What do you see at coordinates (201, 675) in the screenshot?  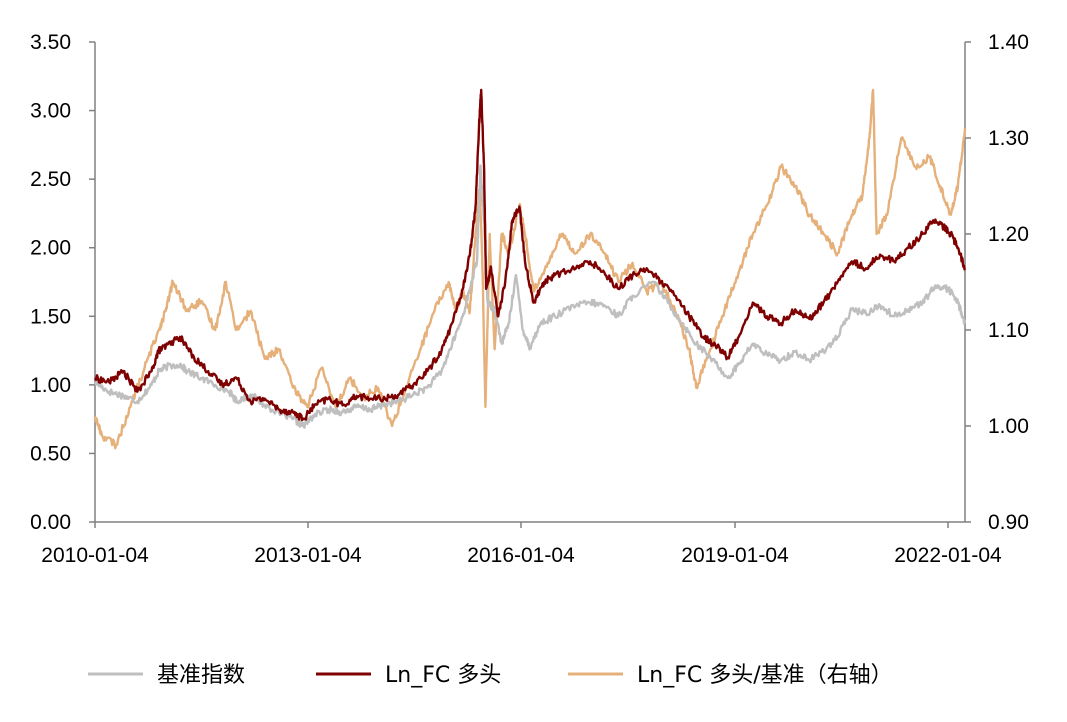 I see `legend-label: 基准指数` at bounding box center [201, 675].